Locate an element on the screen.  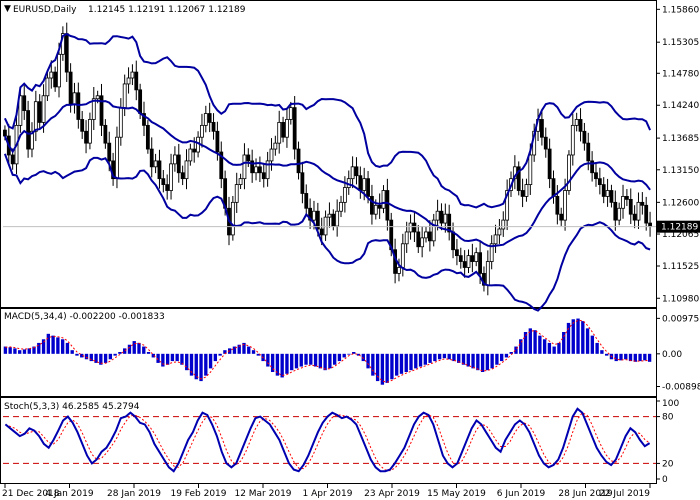
price-tick-label: 1.14240 is located at coordinates (680, 106).